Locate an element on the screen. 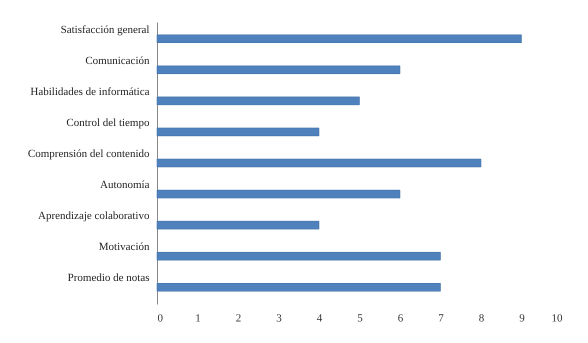 This screenshot has height=343, width=588. x-tick-label: 2 is located at coordinates (239, 318).